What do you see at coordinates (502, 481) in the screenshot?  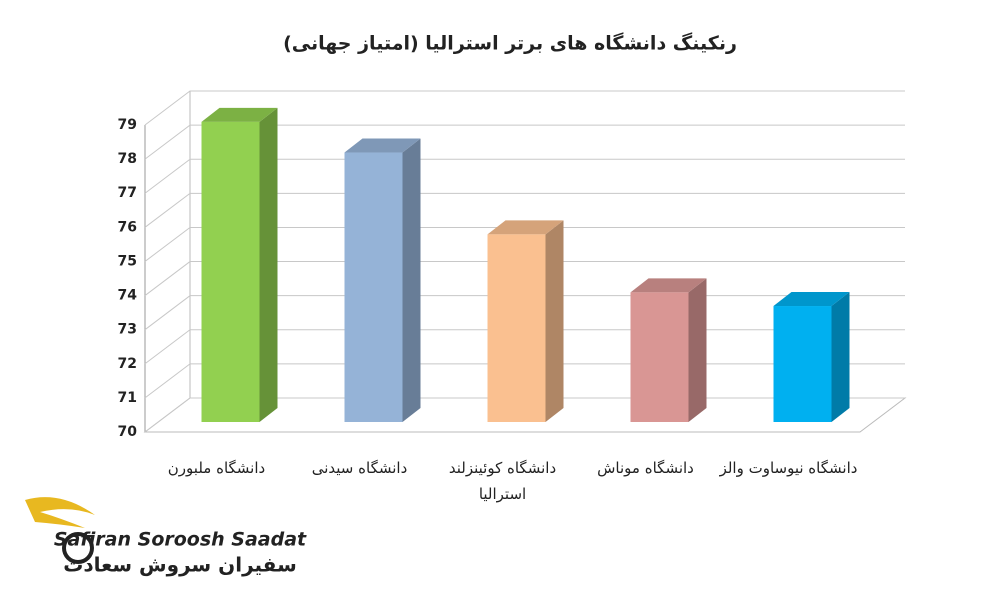 I see `x-tick-label: دانشگاه کوئینزلند استرالیا` at bounding box center [502, 481].